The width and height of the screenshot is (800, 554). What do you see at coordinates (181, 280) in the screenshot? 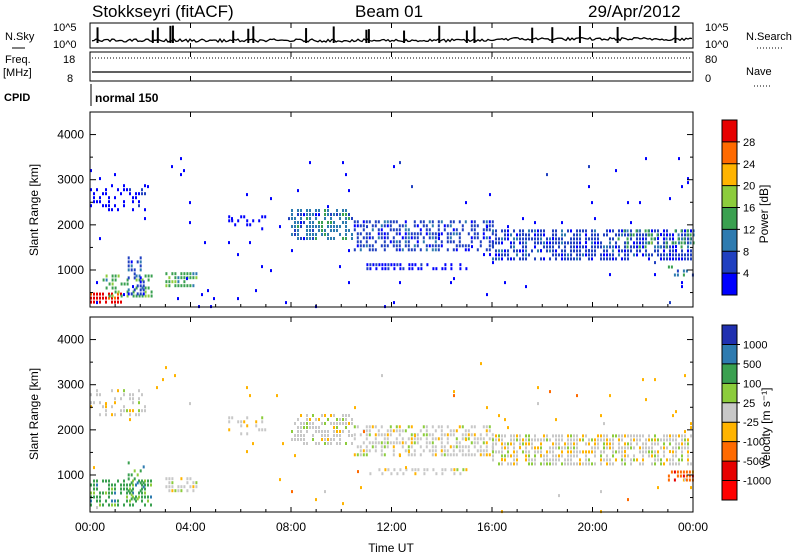
I see `power-echo-region` at bounding box center [181, 280].